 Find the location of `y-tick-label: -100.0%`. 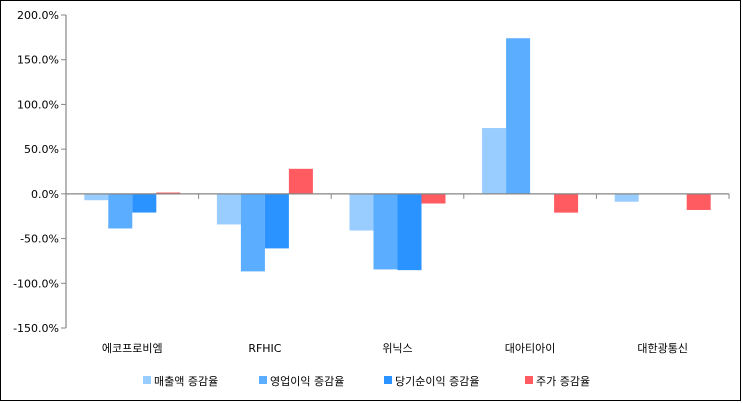

y-tick-label: -100.0% is located at coordinates (36, 283).